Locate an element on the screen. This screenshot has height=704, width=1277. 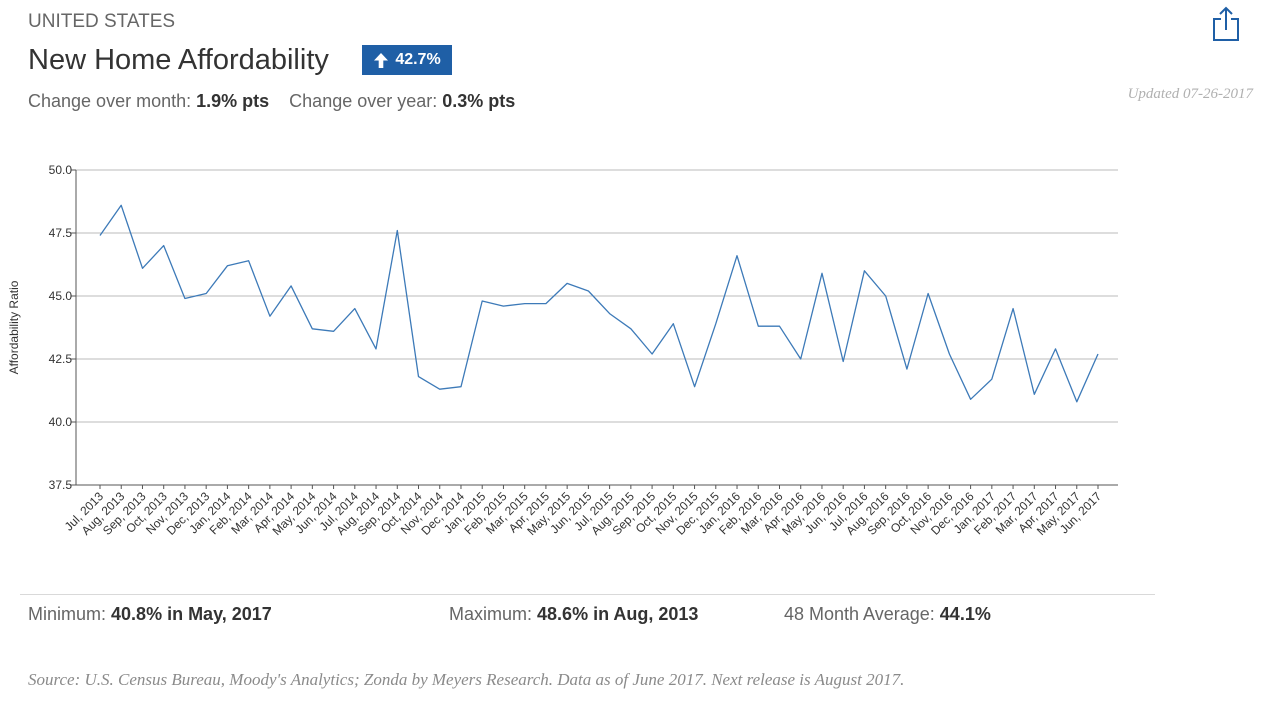
y-tick-label: 45.0 is located at coordinates (61, 296).